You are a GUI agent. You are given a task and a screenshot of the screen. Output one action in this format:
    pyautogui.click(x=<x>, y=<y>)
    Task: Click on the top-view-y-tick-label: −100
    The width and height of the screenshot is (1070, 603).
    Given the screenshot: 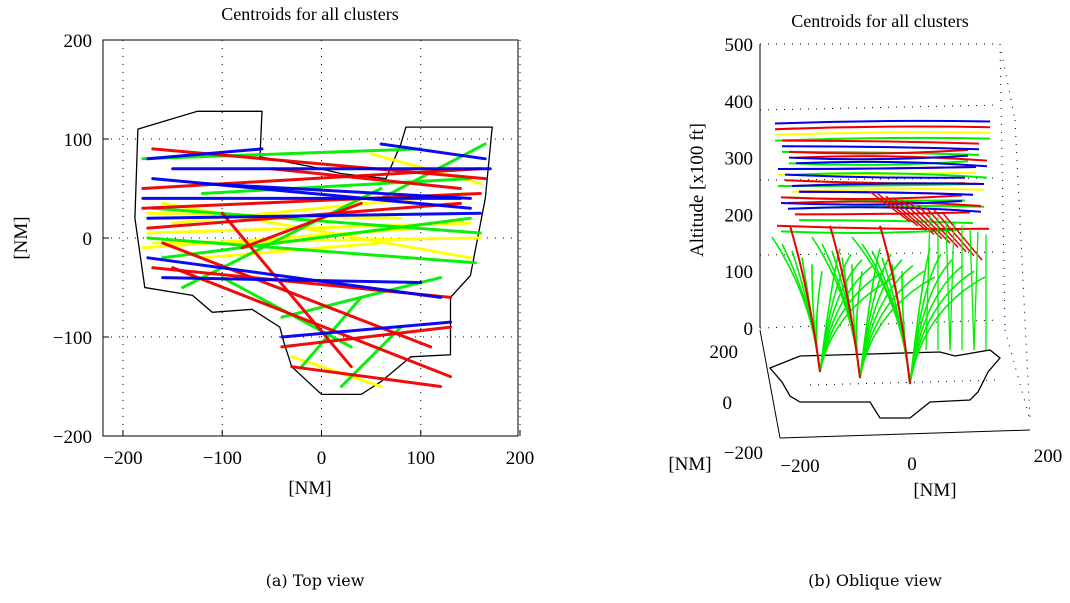 What is the action you would take?
    pyautogui.click(x=72, y=338)
    